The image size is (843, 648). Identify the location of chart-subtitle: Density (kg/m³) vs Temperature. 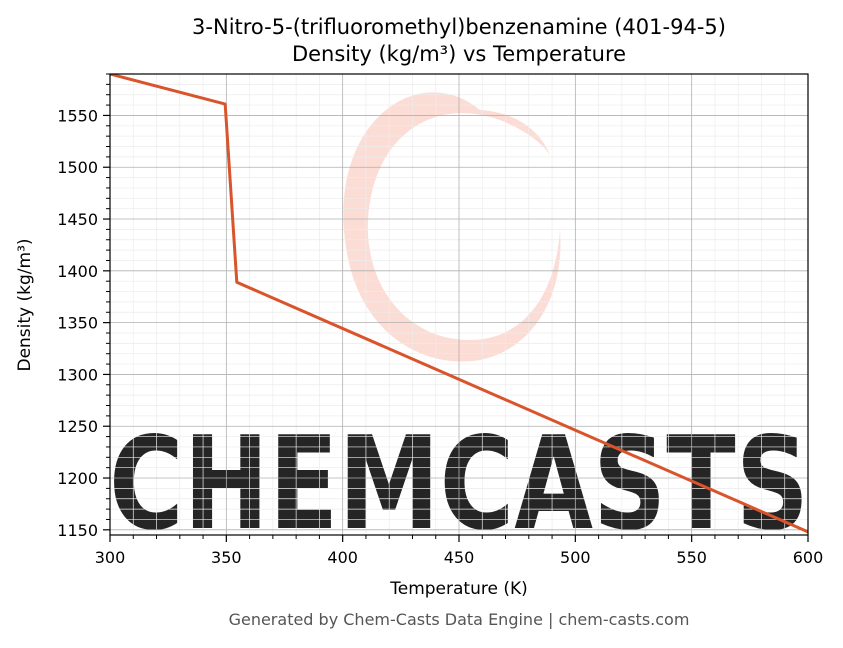
(459, 54).